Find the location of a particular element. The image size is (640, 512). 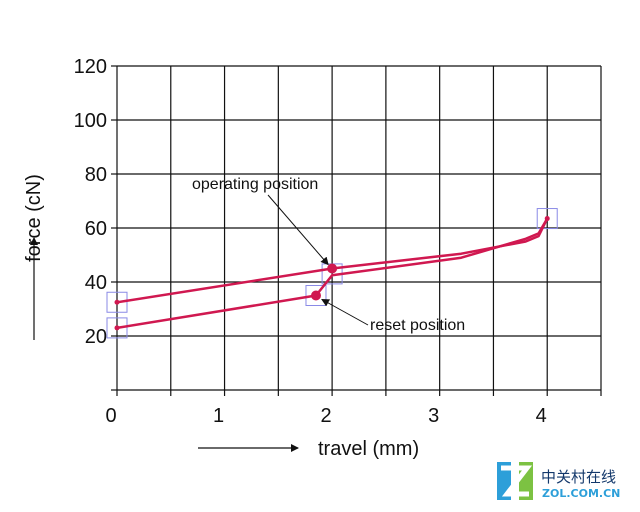

logo-z-mark is located at coordinates (517, 481).